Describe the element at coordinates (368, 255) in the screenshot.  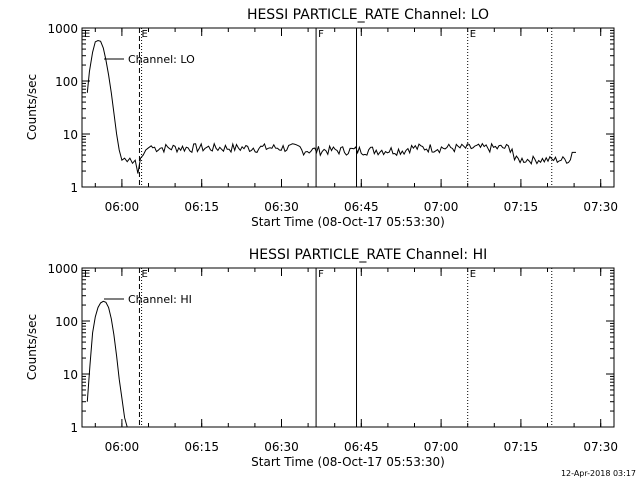
I see `chart-title: HESSI PARTICLE_RATE Channel: HI` at that location.